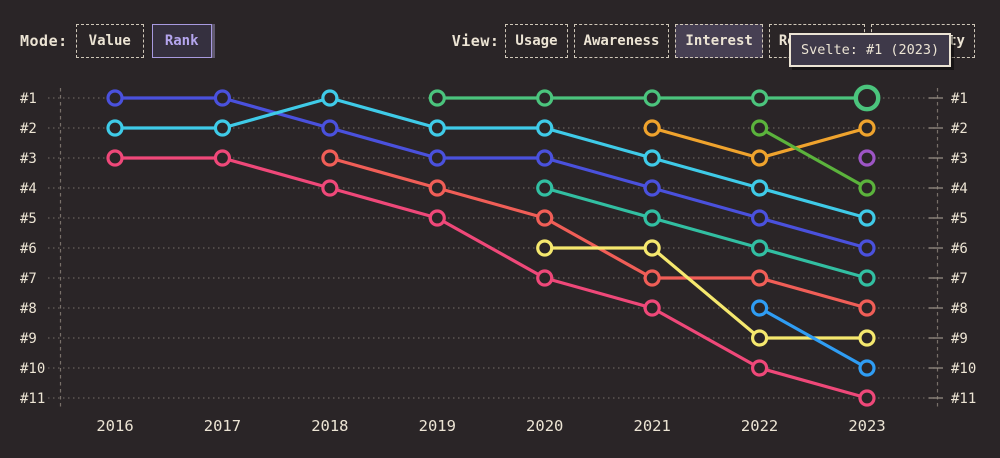  What do you see at coordinates (329, 426) in the screenshot?
I see `x-axis-label: 2018` at bounding box center [329, 426].